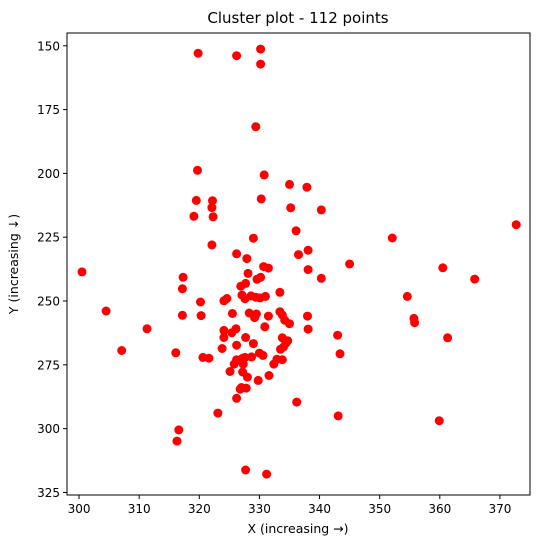  What do you see at coordinates (297, 528) in the screenshot?
I see `x-axis-label: X (increasing →)` at bounding box center [297, 528].